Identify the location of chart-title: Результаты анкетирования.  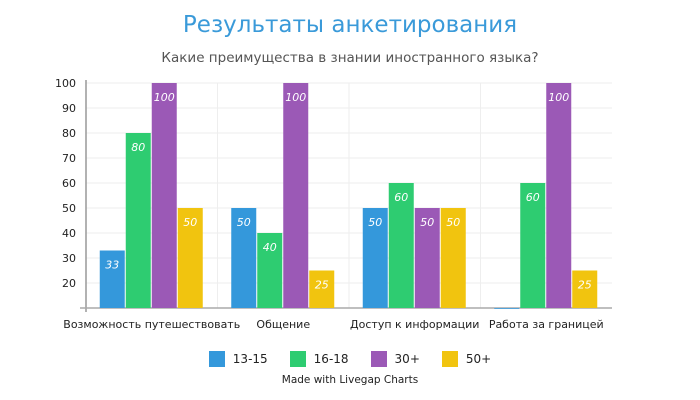
(350, 25).